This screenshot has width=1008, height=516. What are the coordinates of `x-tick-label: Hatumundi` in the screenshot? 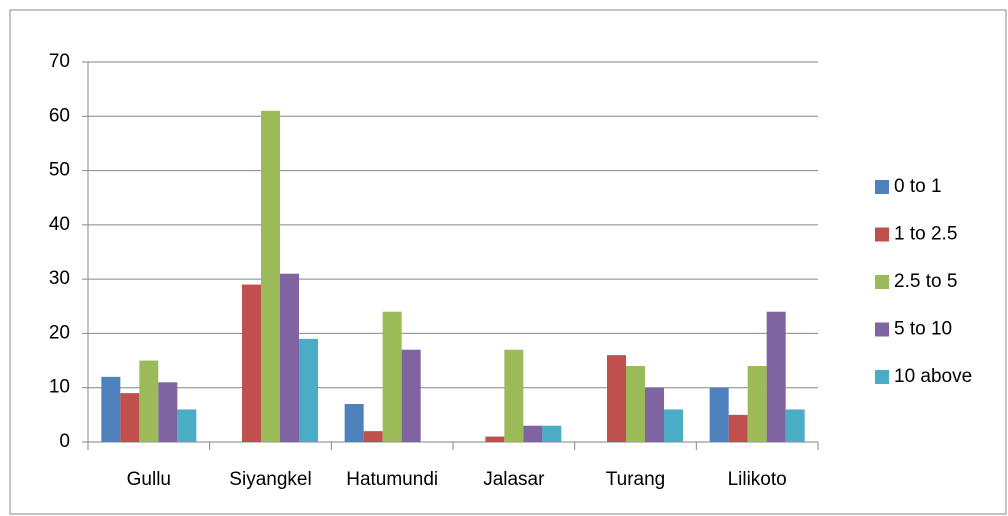 It's located at (392, 479).